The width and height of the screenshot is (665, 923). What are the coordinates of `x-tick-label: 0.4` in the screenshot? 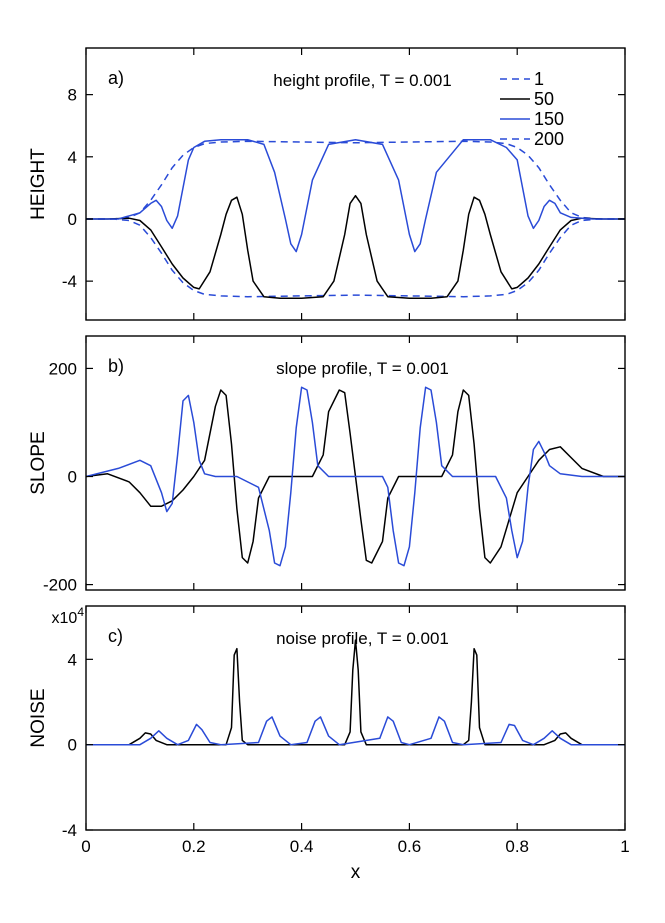 It's located at (302, 846).